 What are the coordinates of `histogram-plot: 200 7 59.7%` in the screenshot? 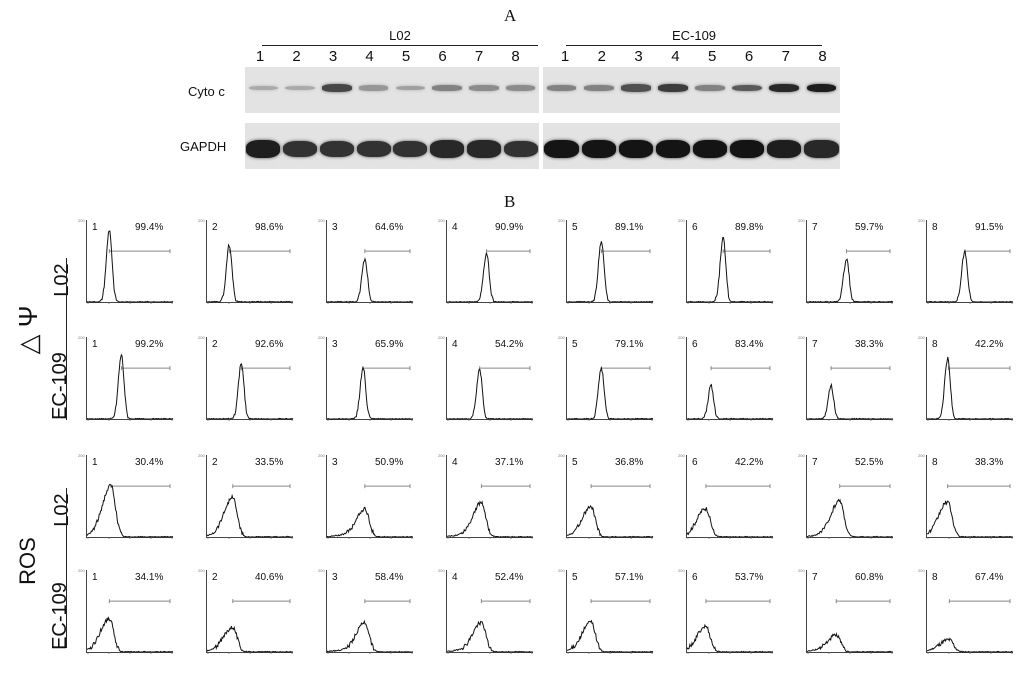 It's located at (846, 261).